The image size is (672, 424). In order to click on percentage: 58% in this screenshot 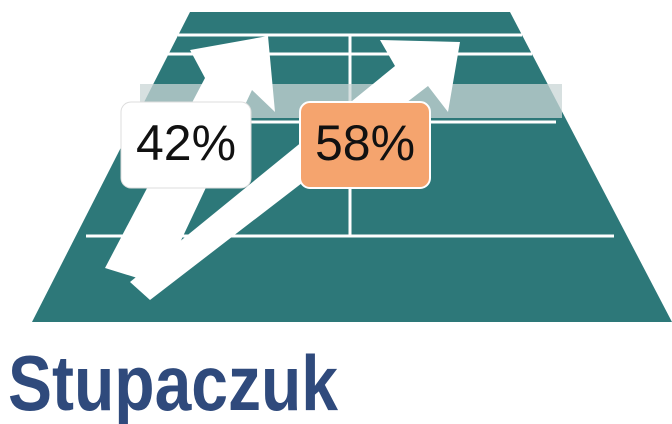, I will do `click(365, 143)`.